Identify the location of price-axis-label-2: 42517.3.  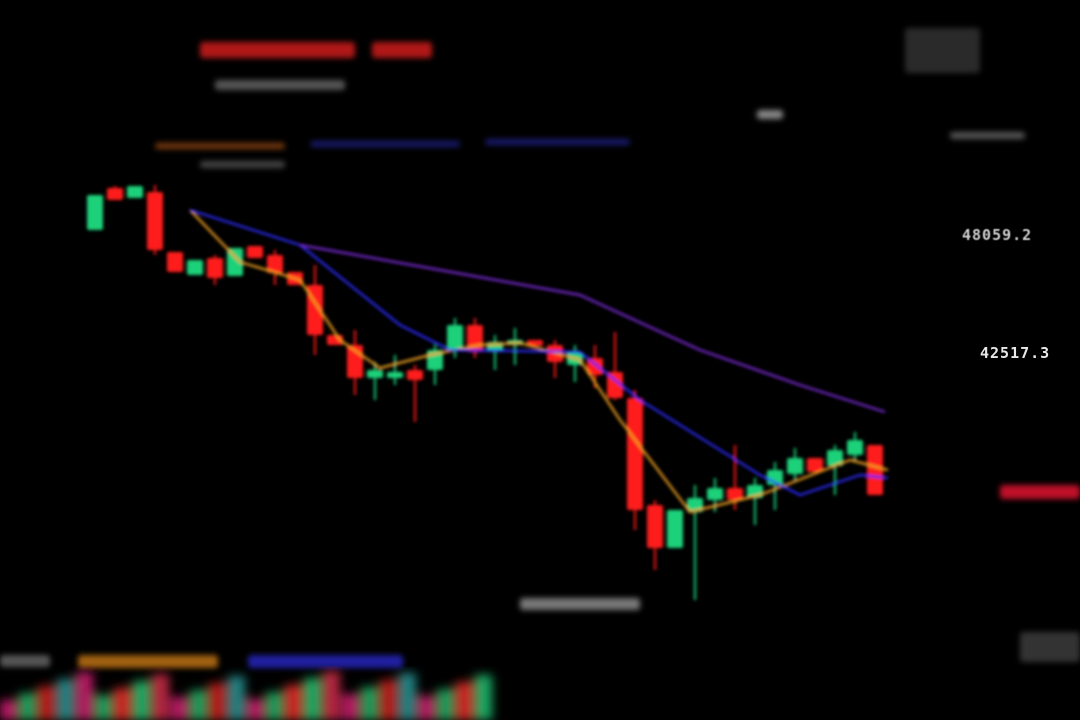
(1015, 353).